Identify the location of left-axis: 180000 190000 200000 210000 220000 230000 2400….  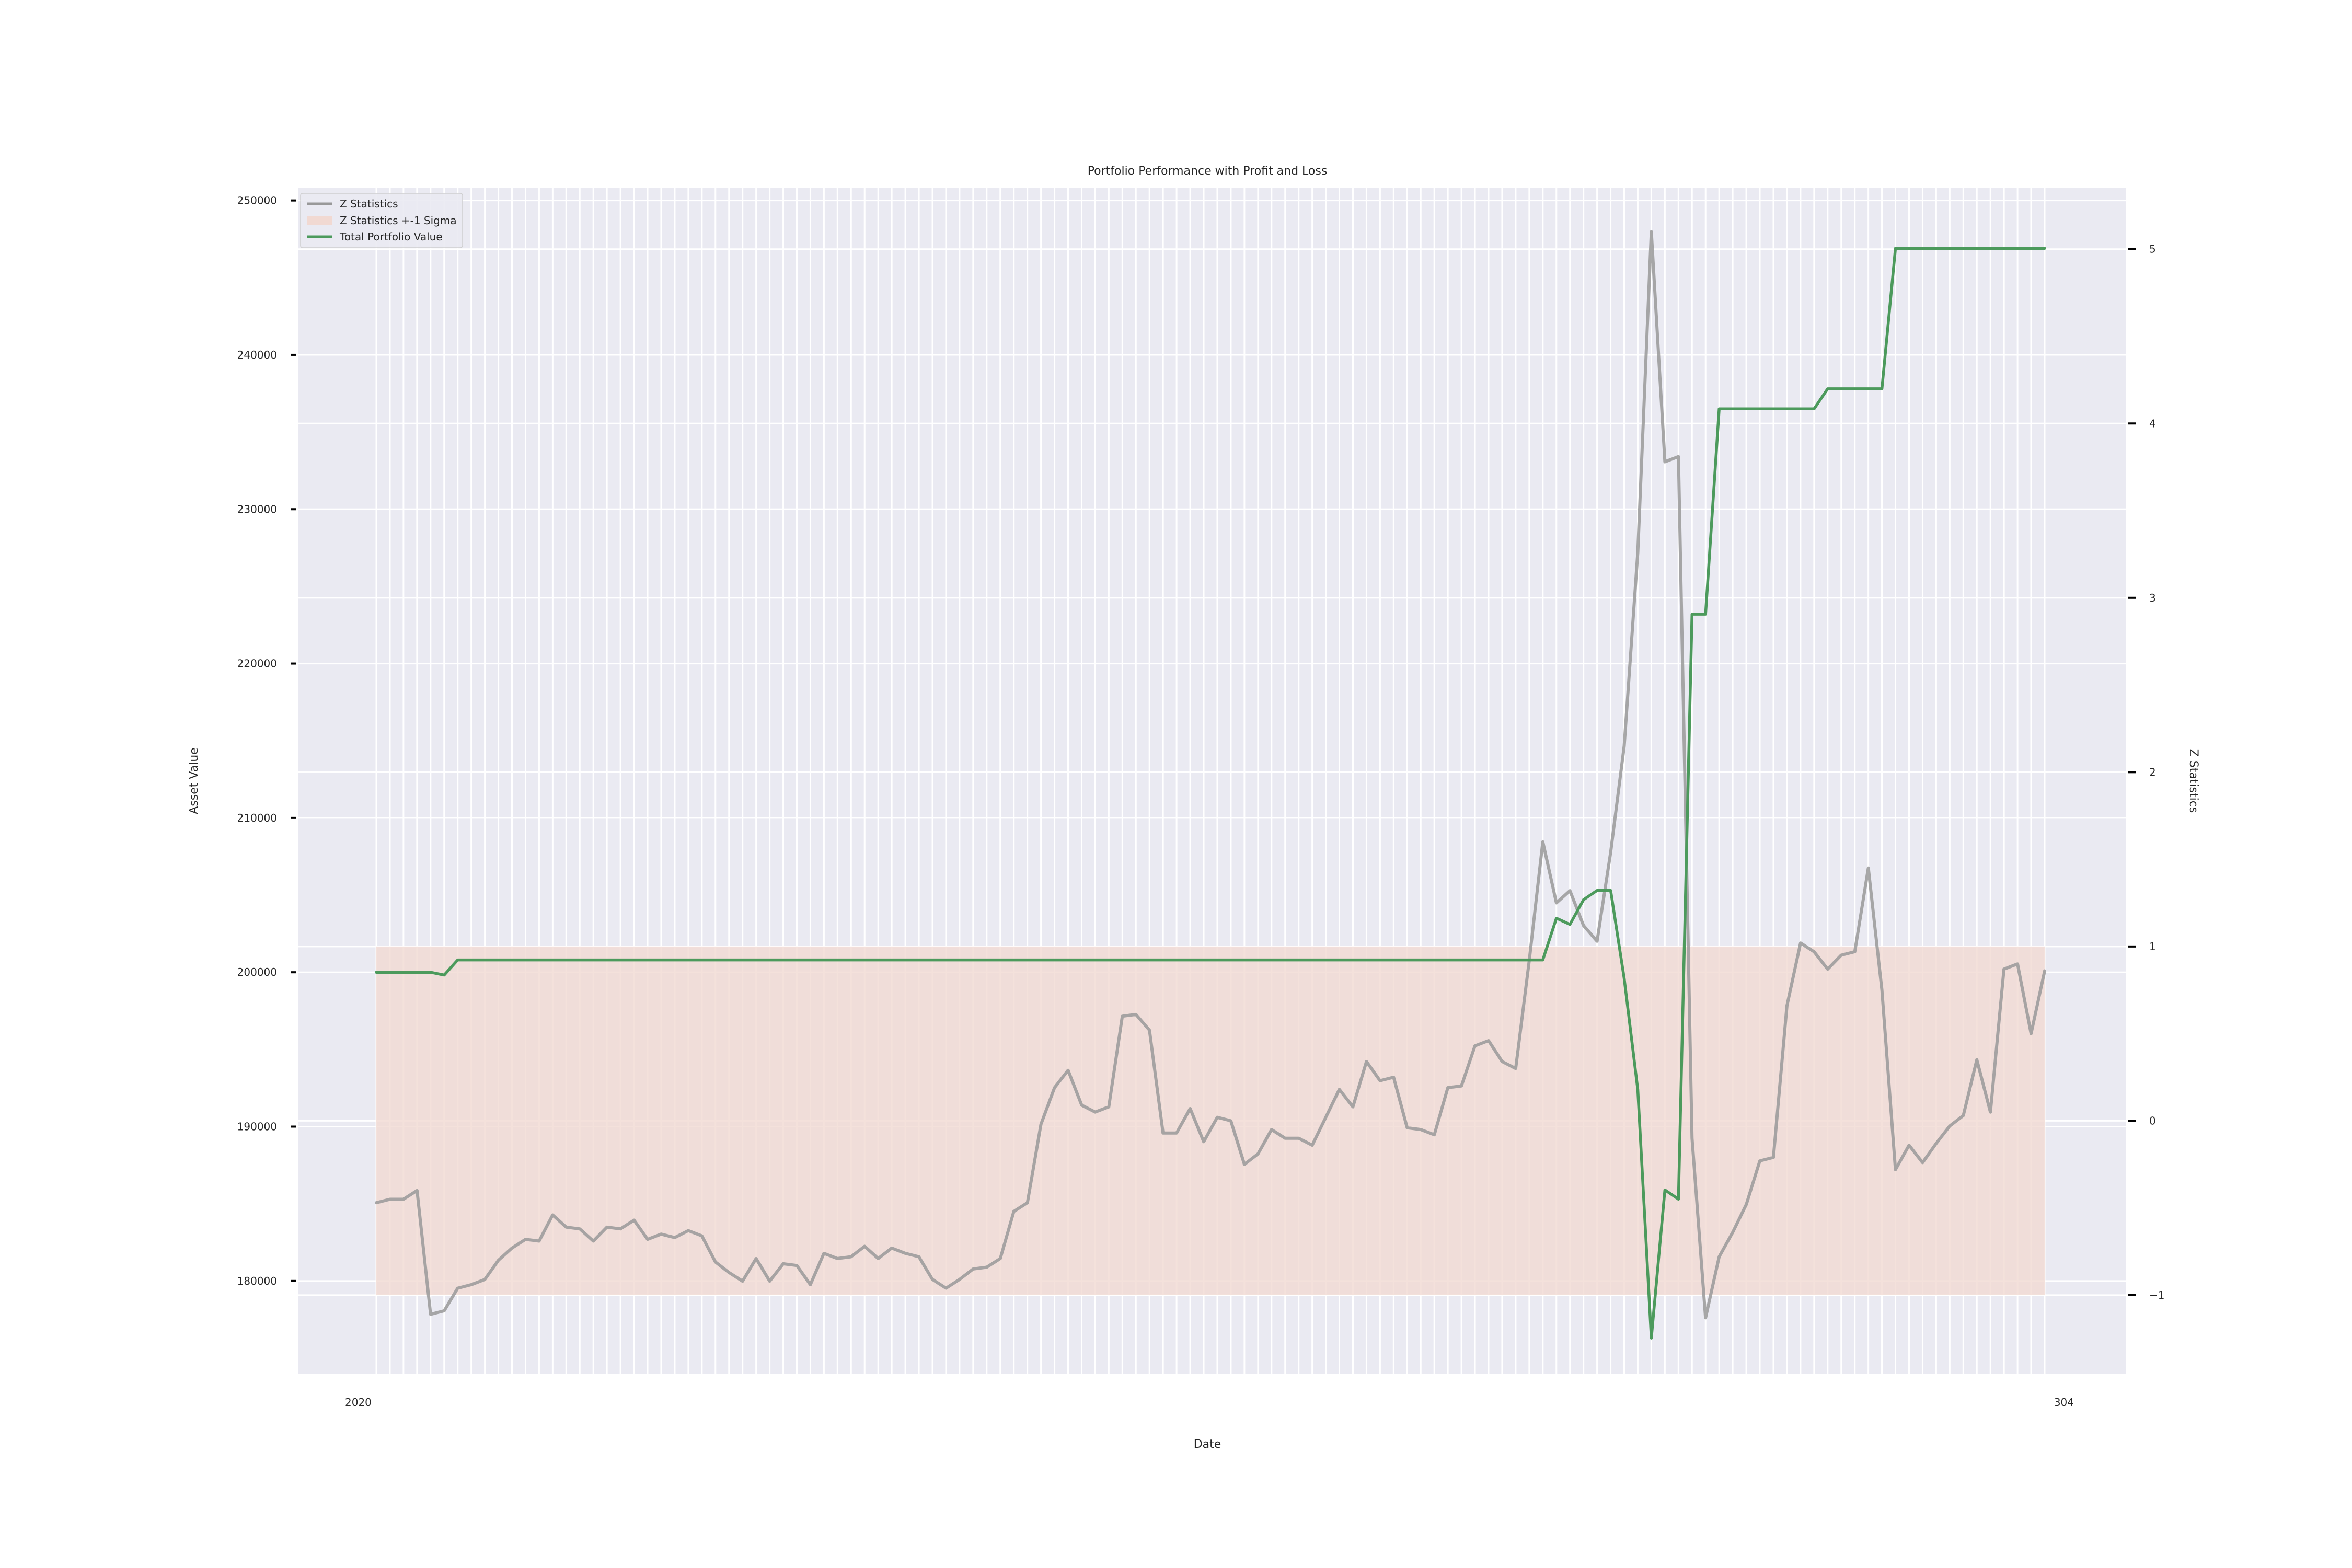
(266, 740).